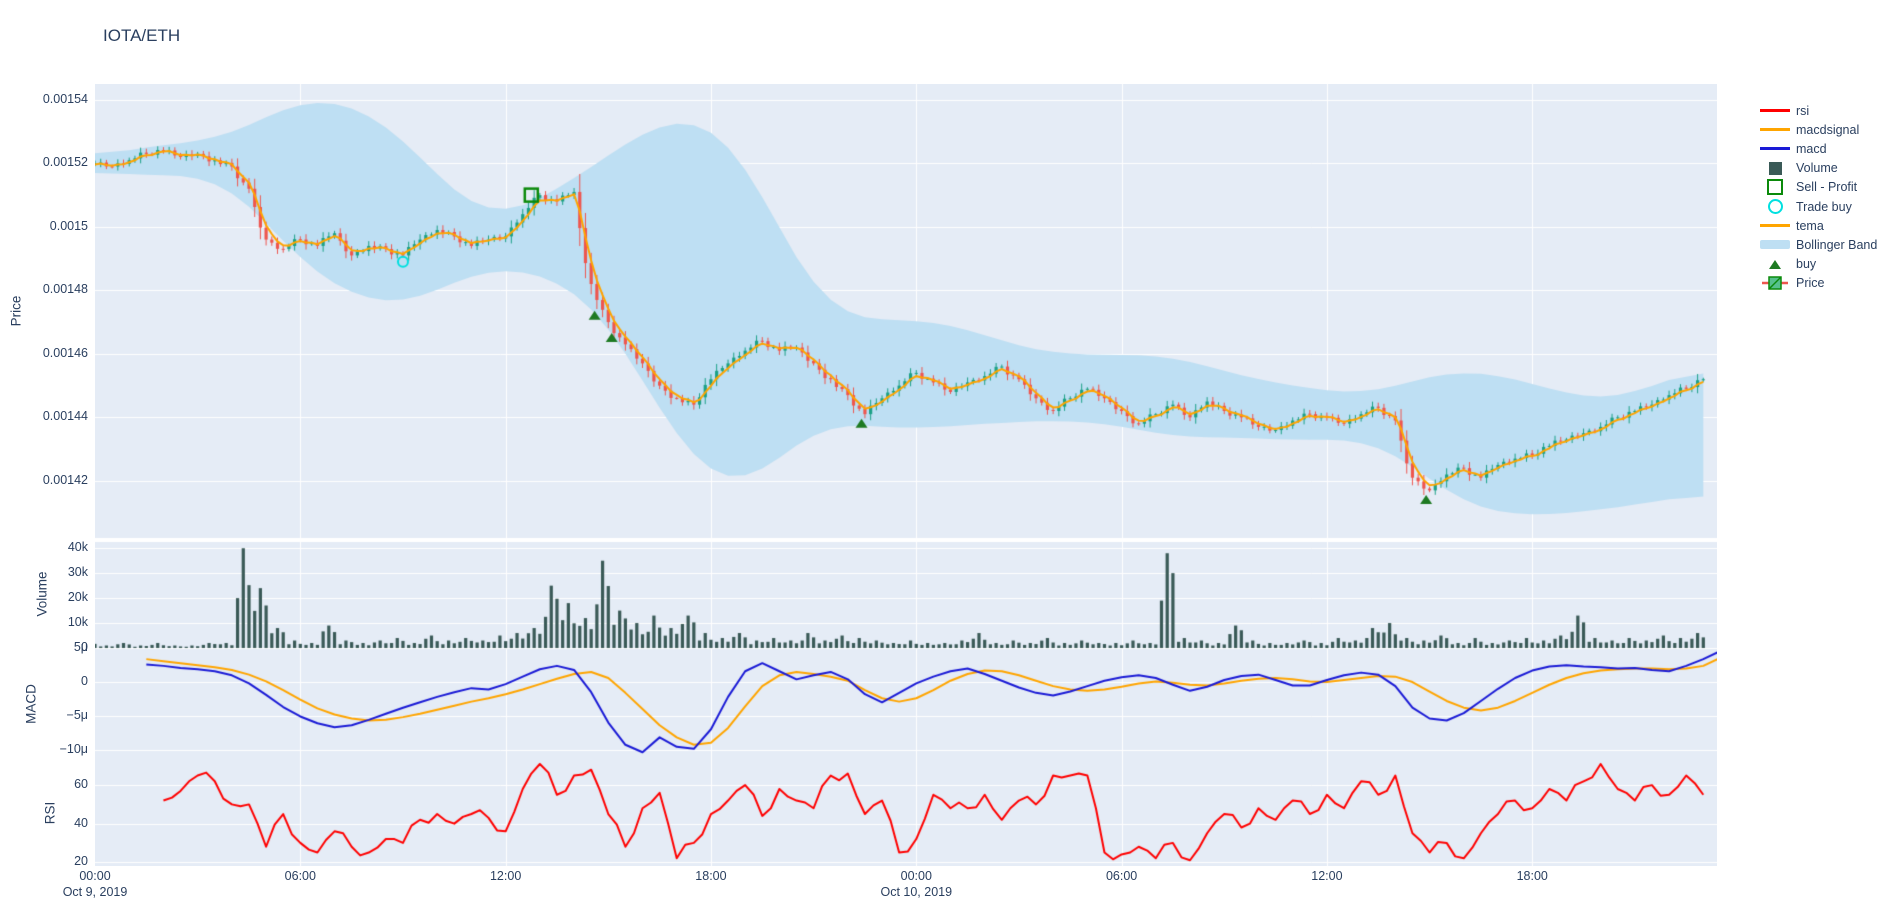 This screenshot has width=1890, height=903. Describe the element at coordinates (84, 681) in the screenshot. I see `macd-y-tick-label: 0` at that location.